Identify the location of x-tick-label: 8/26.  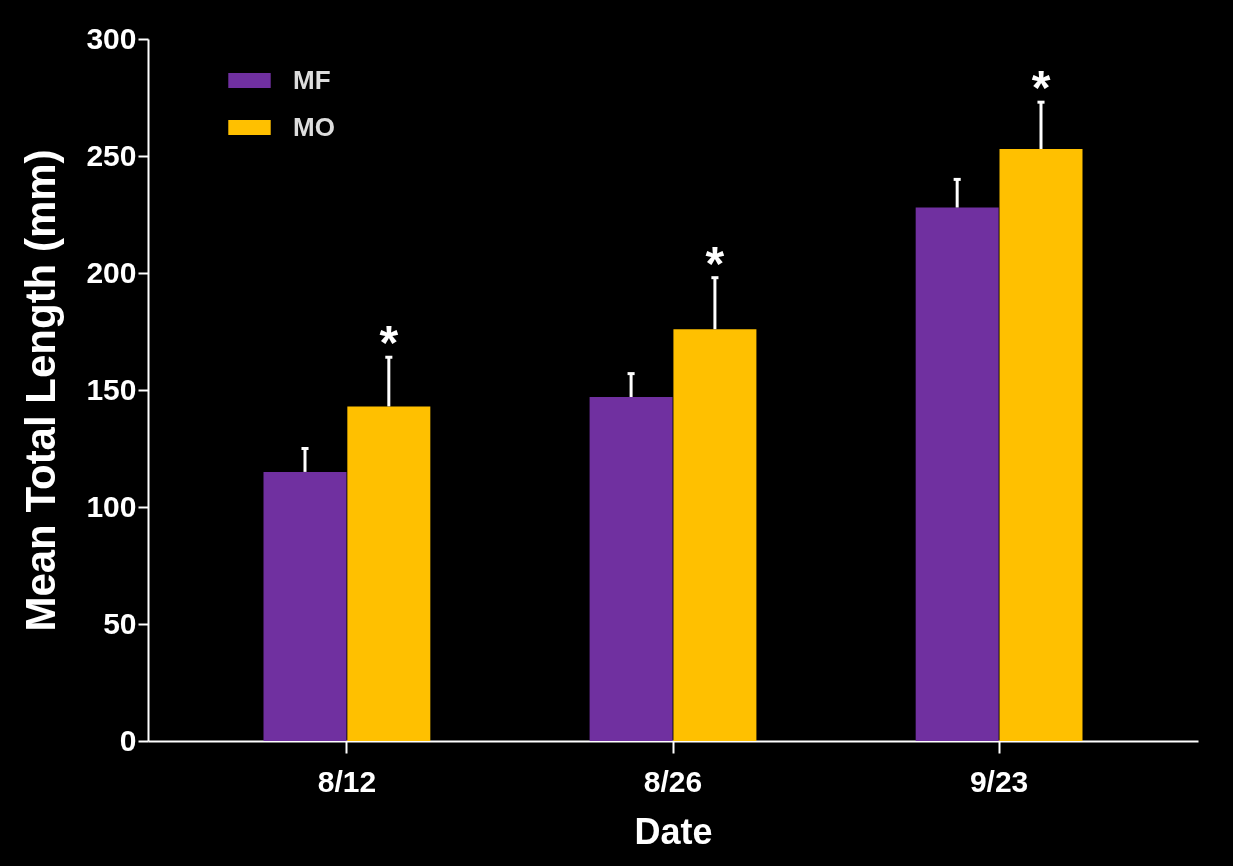
(673, 781).